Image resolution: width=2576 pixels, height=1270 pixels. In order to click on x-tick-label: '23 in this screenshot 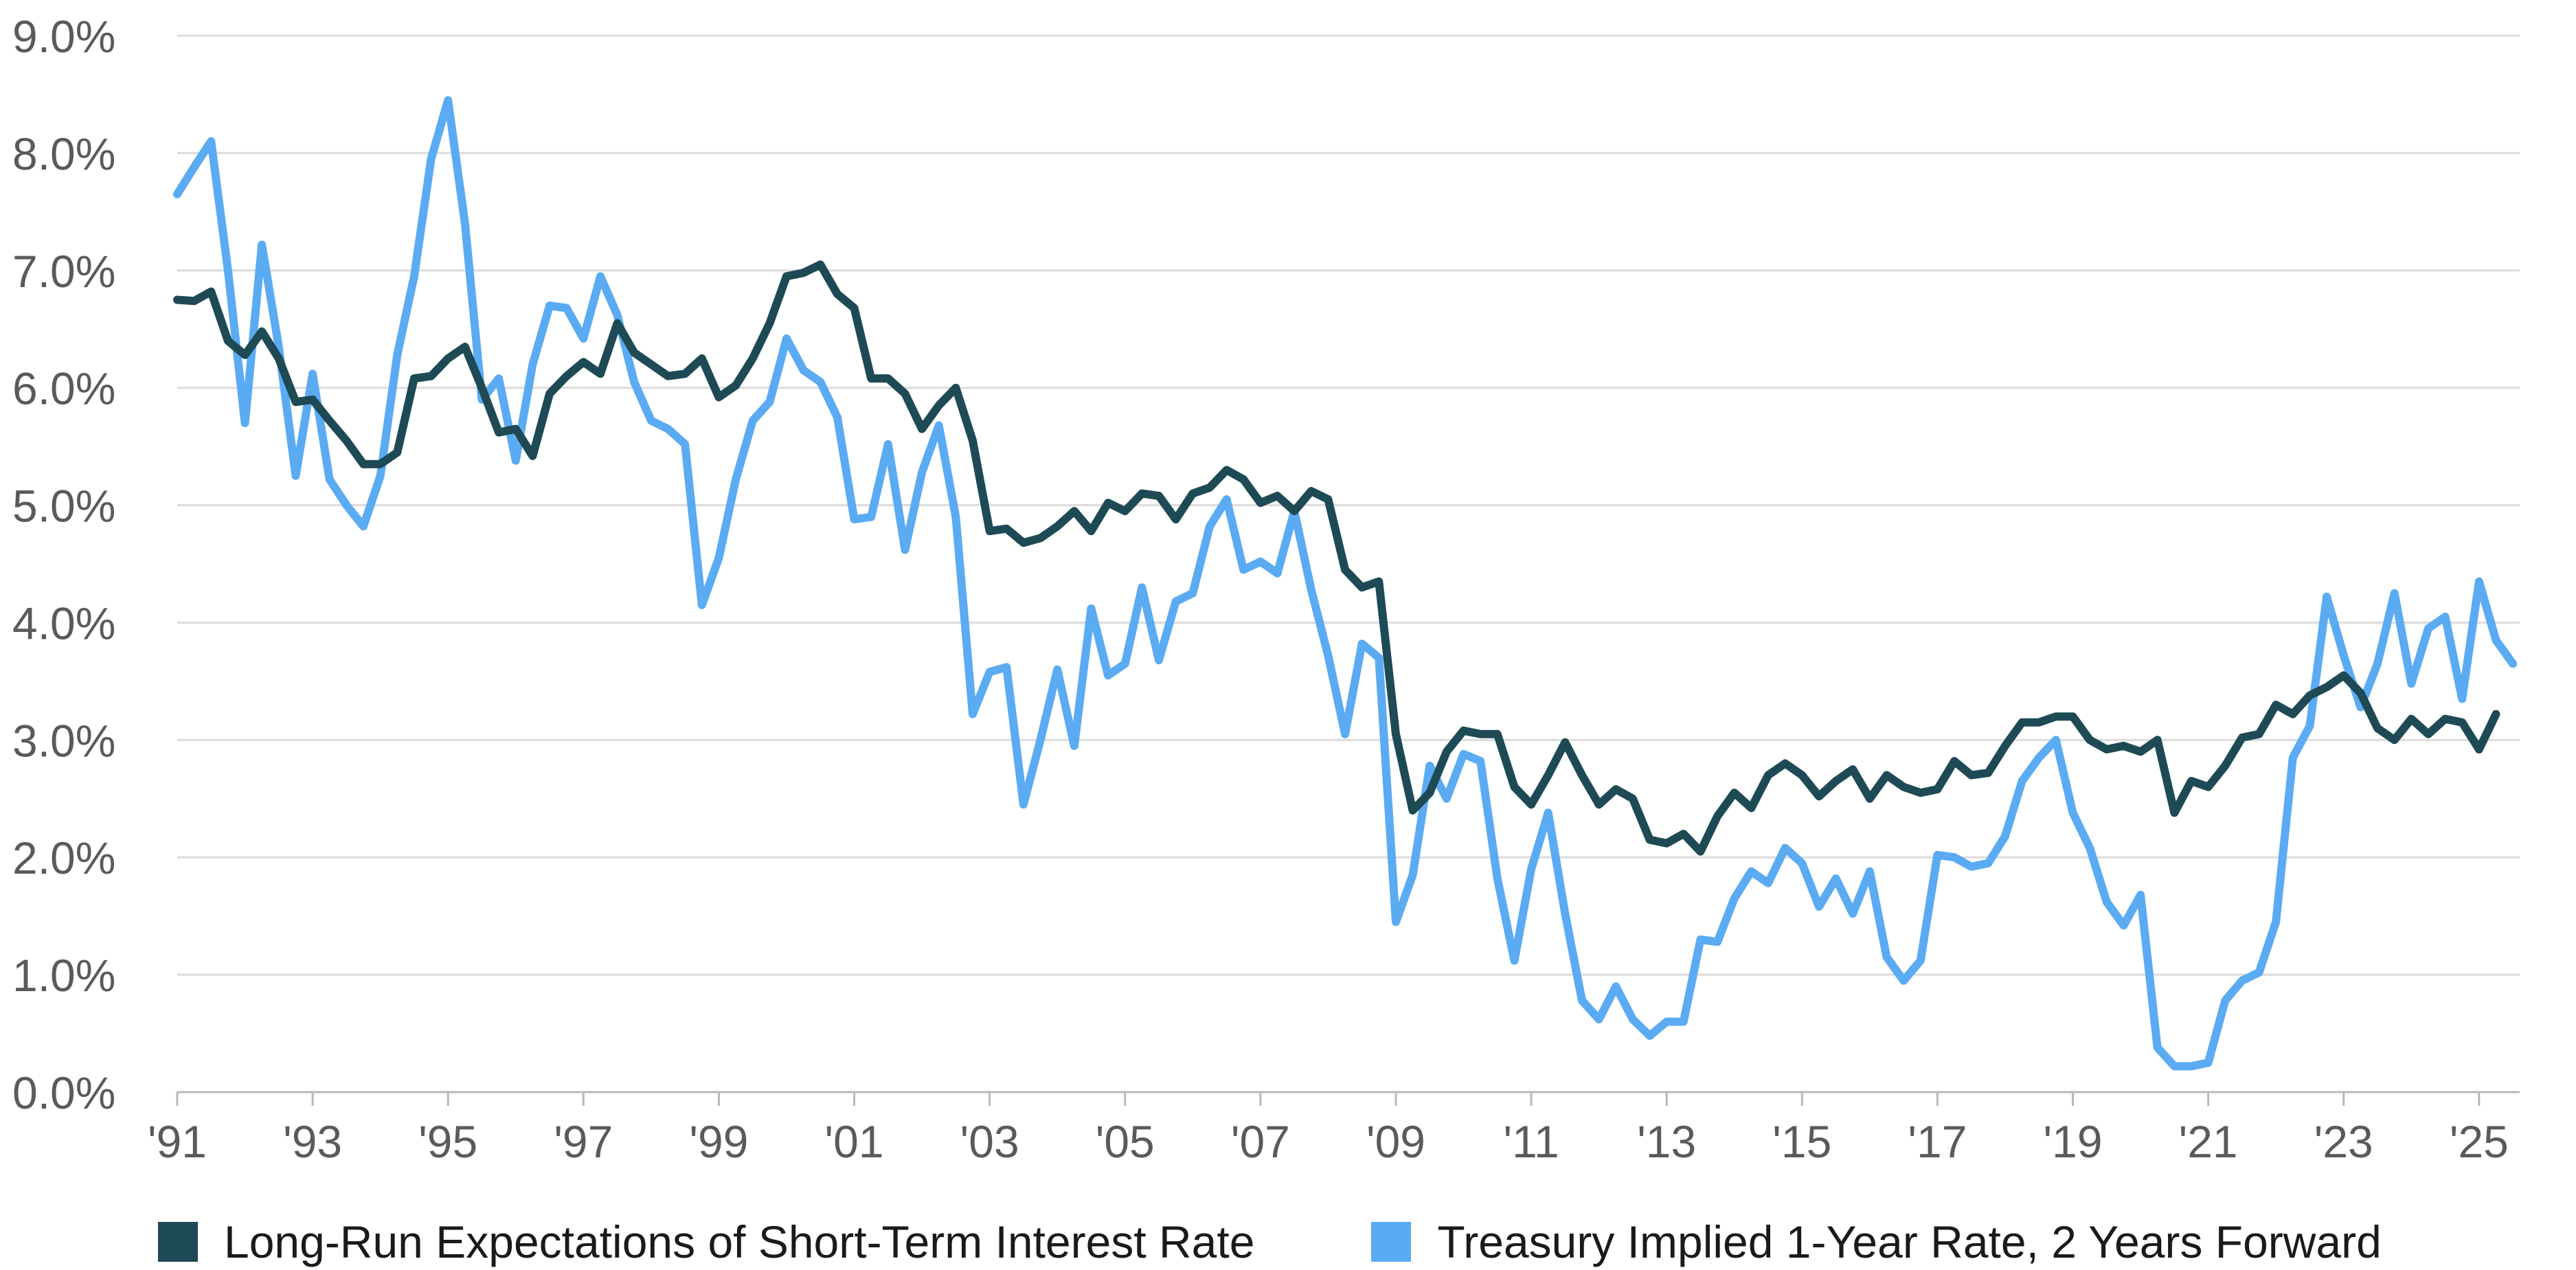, I will do `click(2343, 1141)`.